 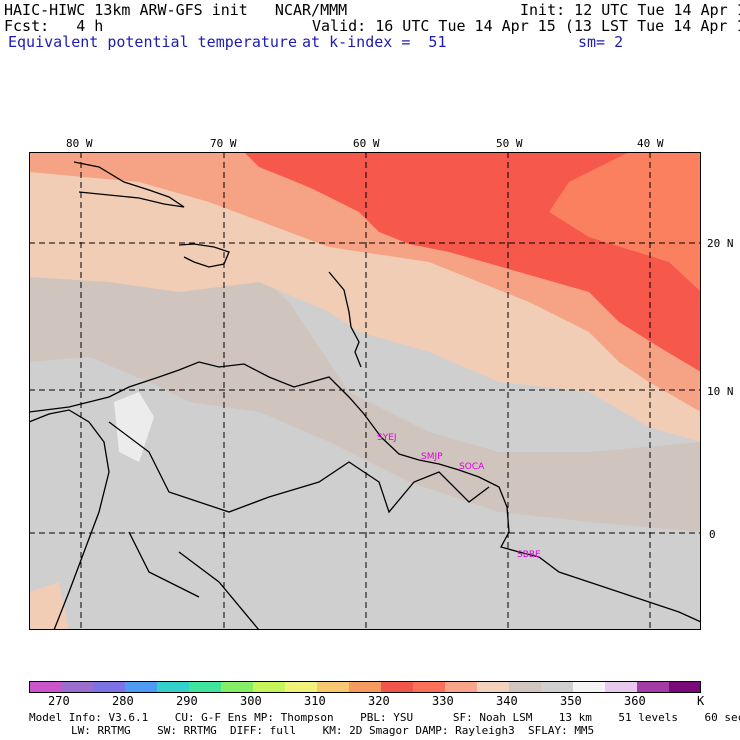 What do you see at coordinates (79, 143) in the screenshot?
I see `lon-label-80w: 80 W` at bounding box center [79, 143].